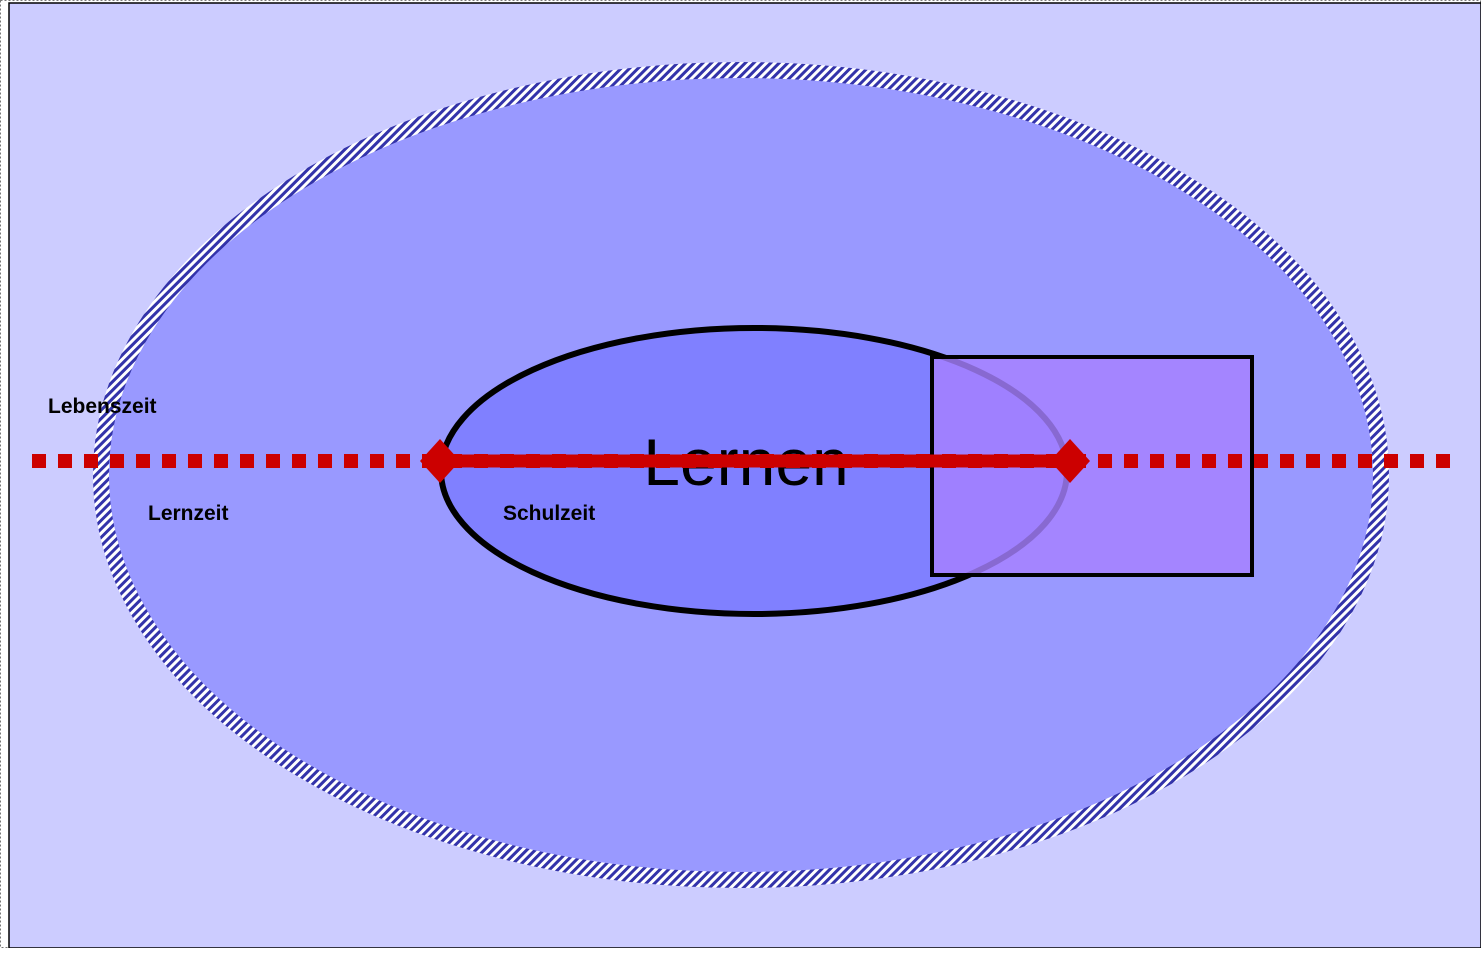 This screenshot has height=953, width=1481. What do you see at coordinates (1070, 461) in the screenshot?
I see `timeline-end-marker` at bounding box center [1070, 461].